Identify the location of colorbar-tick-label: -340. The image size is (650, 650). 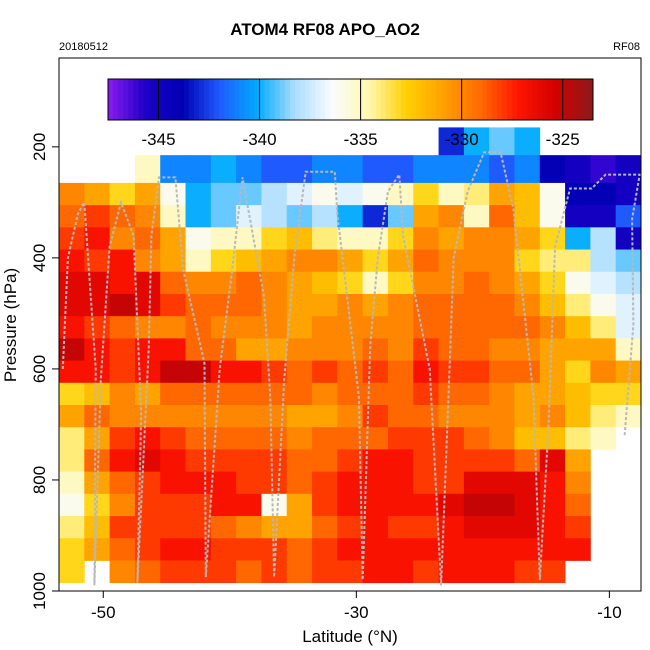
(260, 139).